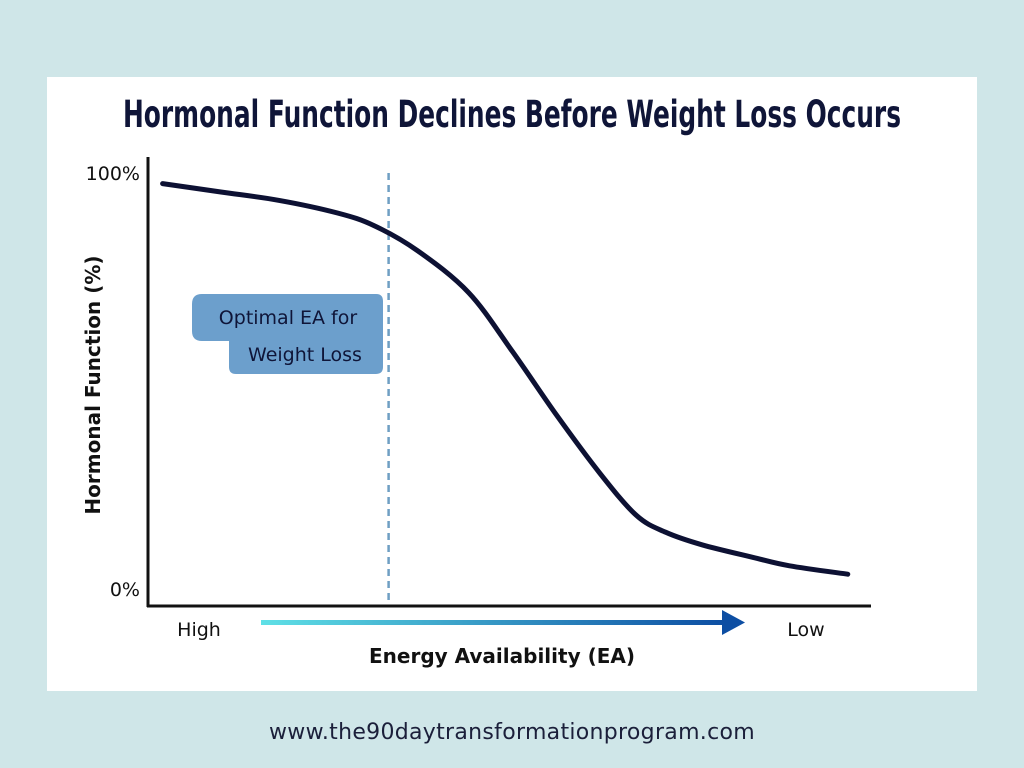 The image size is (1024, 768). What do you see at coordinates (288, 318) in the screenshot?
I see `annotation-line-1: Optimal EA for` at bounding box center [288, 318].